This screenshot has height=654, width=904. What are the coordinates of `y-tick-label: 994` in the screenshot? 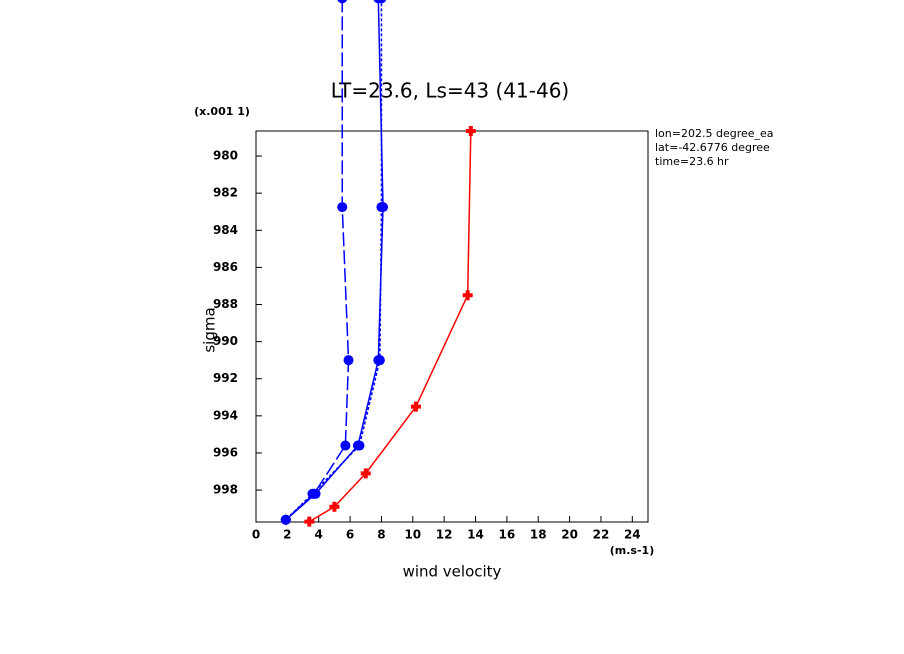 It's located at (225, 415).